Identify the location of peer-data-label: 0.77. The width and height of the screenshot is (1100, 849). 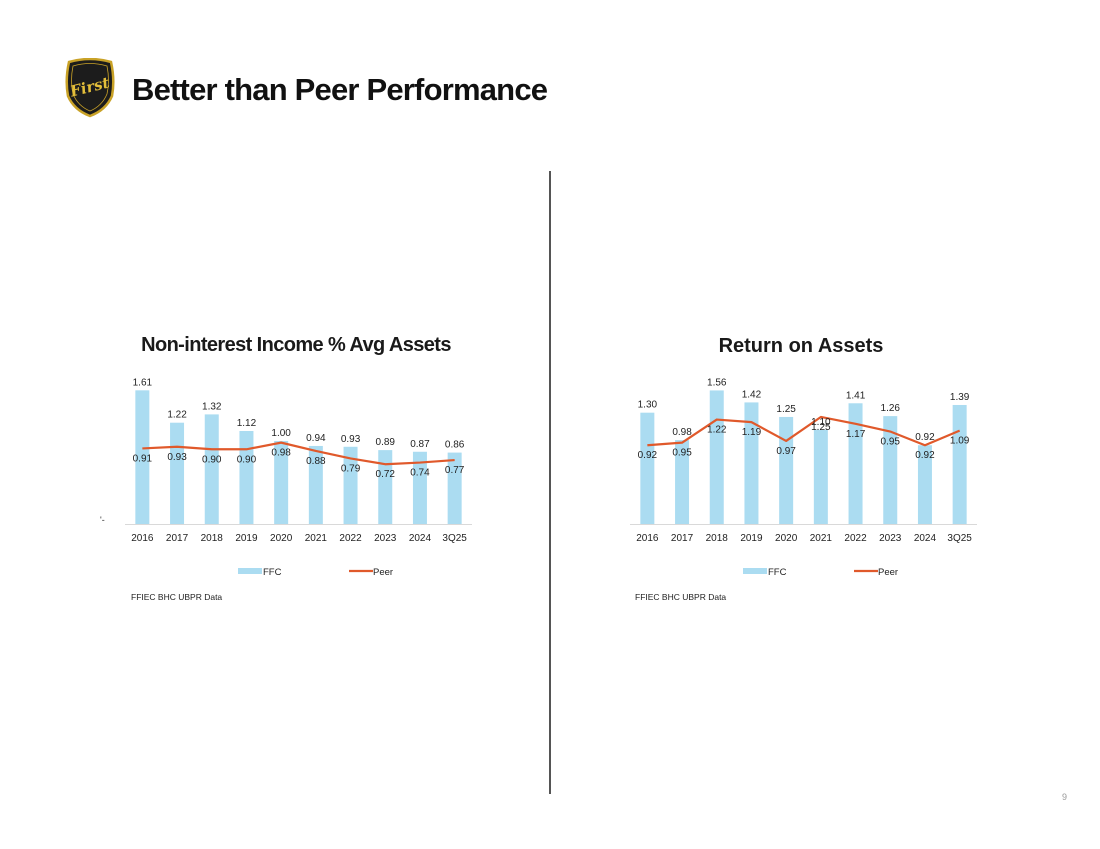
(455, 470).